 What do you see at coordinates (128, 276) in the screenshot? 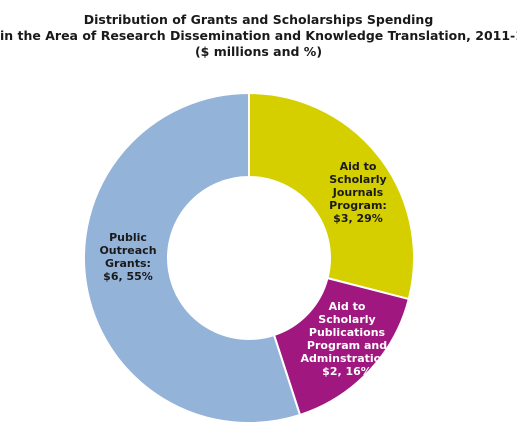
I see `slice-label-2-line-3: $6, 55%` at bounding box center [128, 276].